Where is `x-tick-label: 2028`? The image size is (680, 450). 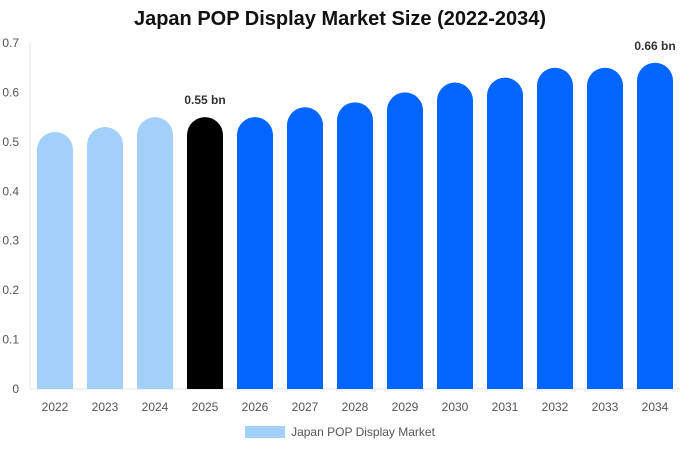 x-tick-label: 2028 is located at coordinates (355, 407).